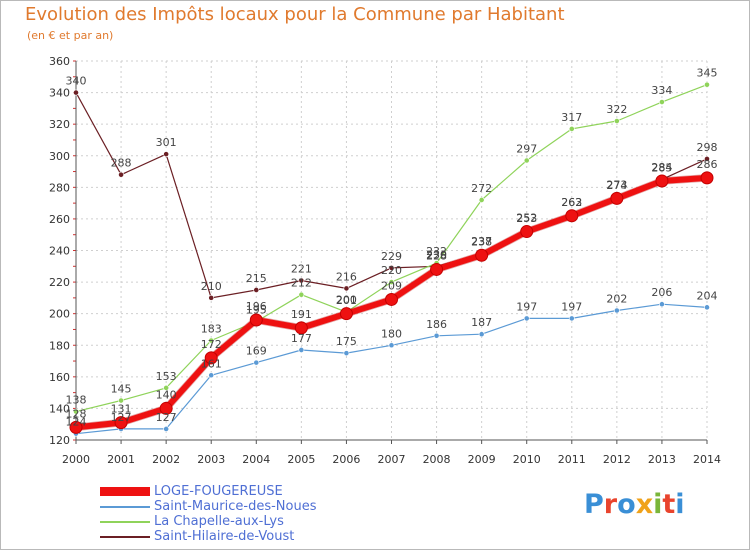 Image resolution: width=750 pixels, height=550 pixels. I want to click on data-label-saint-maurice-des-noues: 197, so click(571, 306).